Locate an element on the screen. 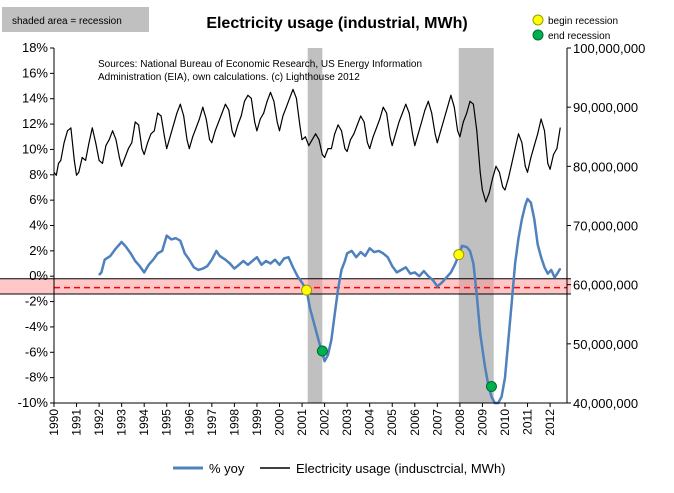 The height and width of the screenshot is (493, 674). x-tick-label-2: 1992 is located at coordinates (99, 422).